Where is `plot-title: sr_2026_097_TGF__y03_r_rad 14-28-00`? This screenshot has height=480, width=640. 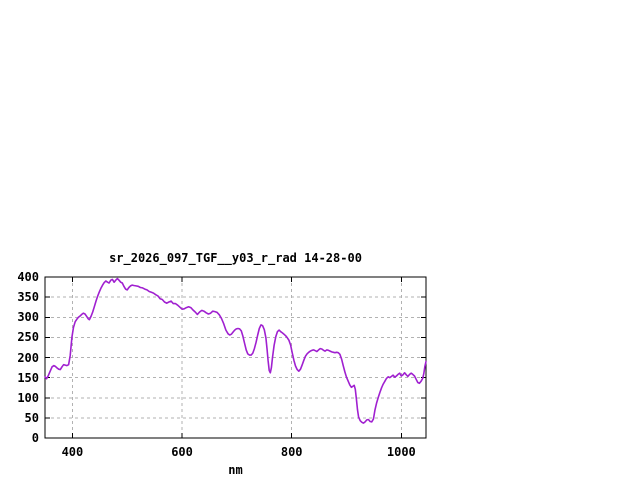
plot-title: sr_2026_097_TGF__y03_r_rad 14-28-00 is located at coordinates (235, 258).